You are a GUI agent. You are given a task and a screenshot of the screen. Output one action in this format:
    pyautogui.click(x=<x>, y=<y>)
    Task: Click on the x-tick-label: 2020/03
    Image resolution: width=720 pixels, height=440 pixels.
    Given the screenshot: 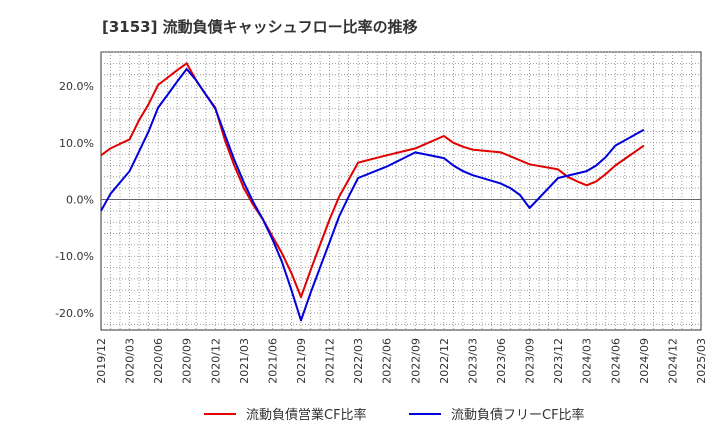 What is the action you would take?
    pyautogui.click(x=130, y=361)
    